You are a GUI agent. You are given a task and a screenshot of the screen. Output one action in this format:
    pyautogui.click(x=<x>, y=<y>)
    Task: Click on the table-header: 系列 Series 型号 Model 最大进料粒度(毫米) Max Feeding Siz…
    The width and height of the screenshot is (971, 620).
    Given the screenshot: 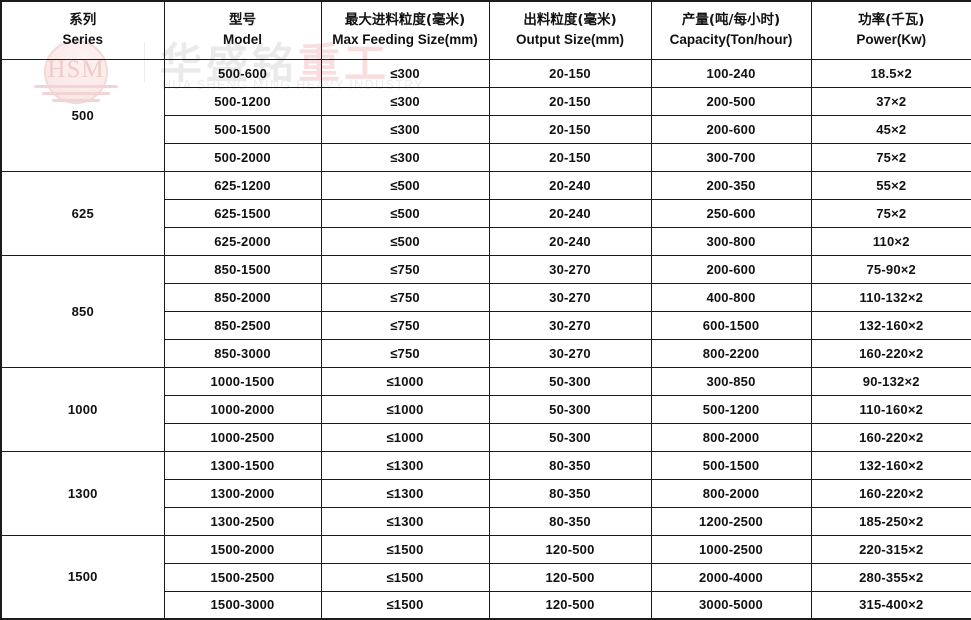 What is the action you would take?
    pyautogui.click(x=485, y=30)
    